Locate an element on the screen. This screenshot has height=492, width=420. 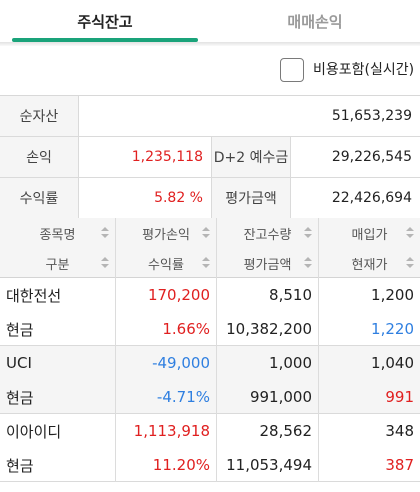
include-cost-label: 비용포함(실시간) is located at coordinates (364, 70).